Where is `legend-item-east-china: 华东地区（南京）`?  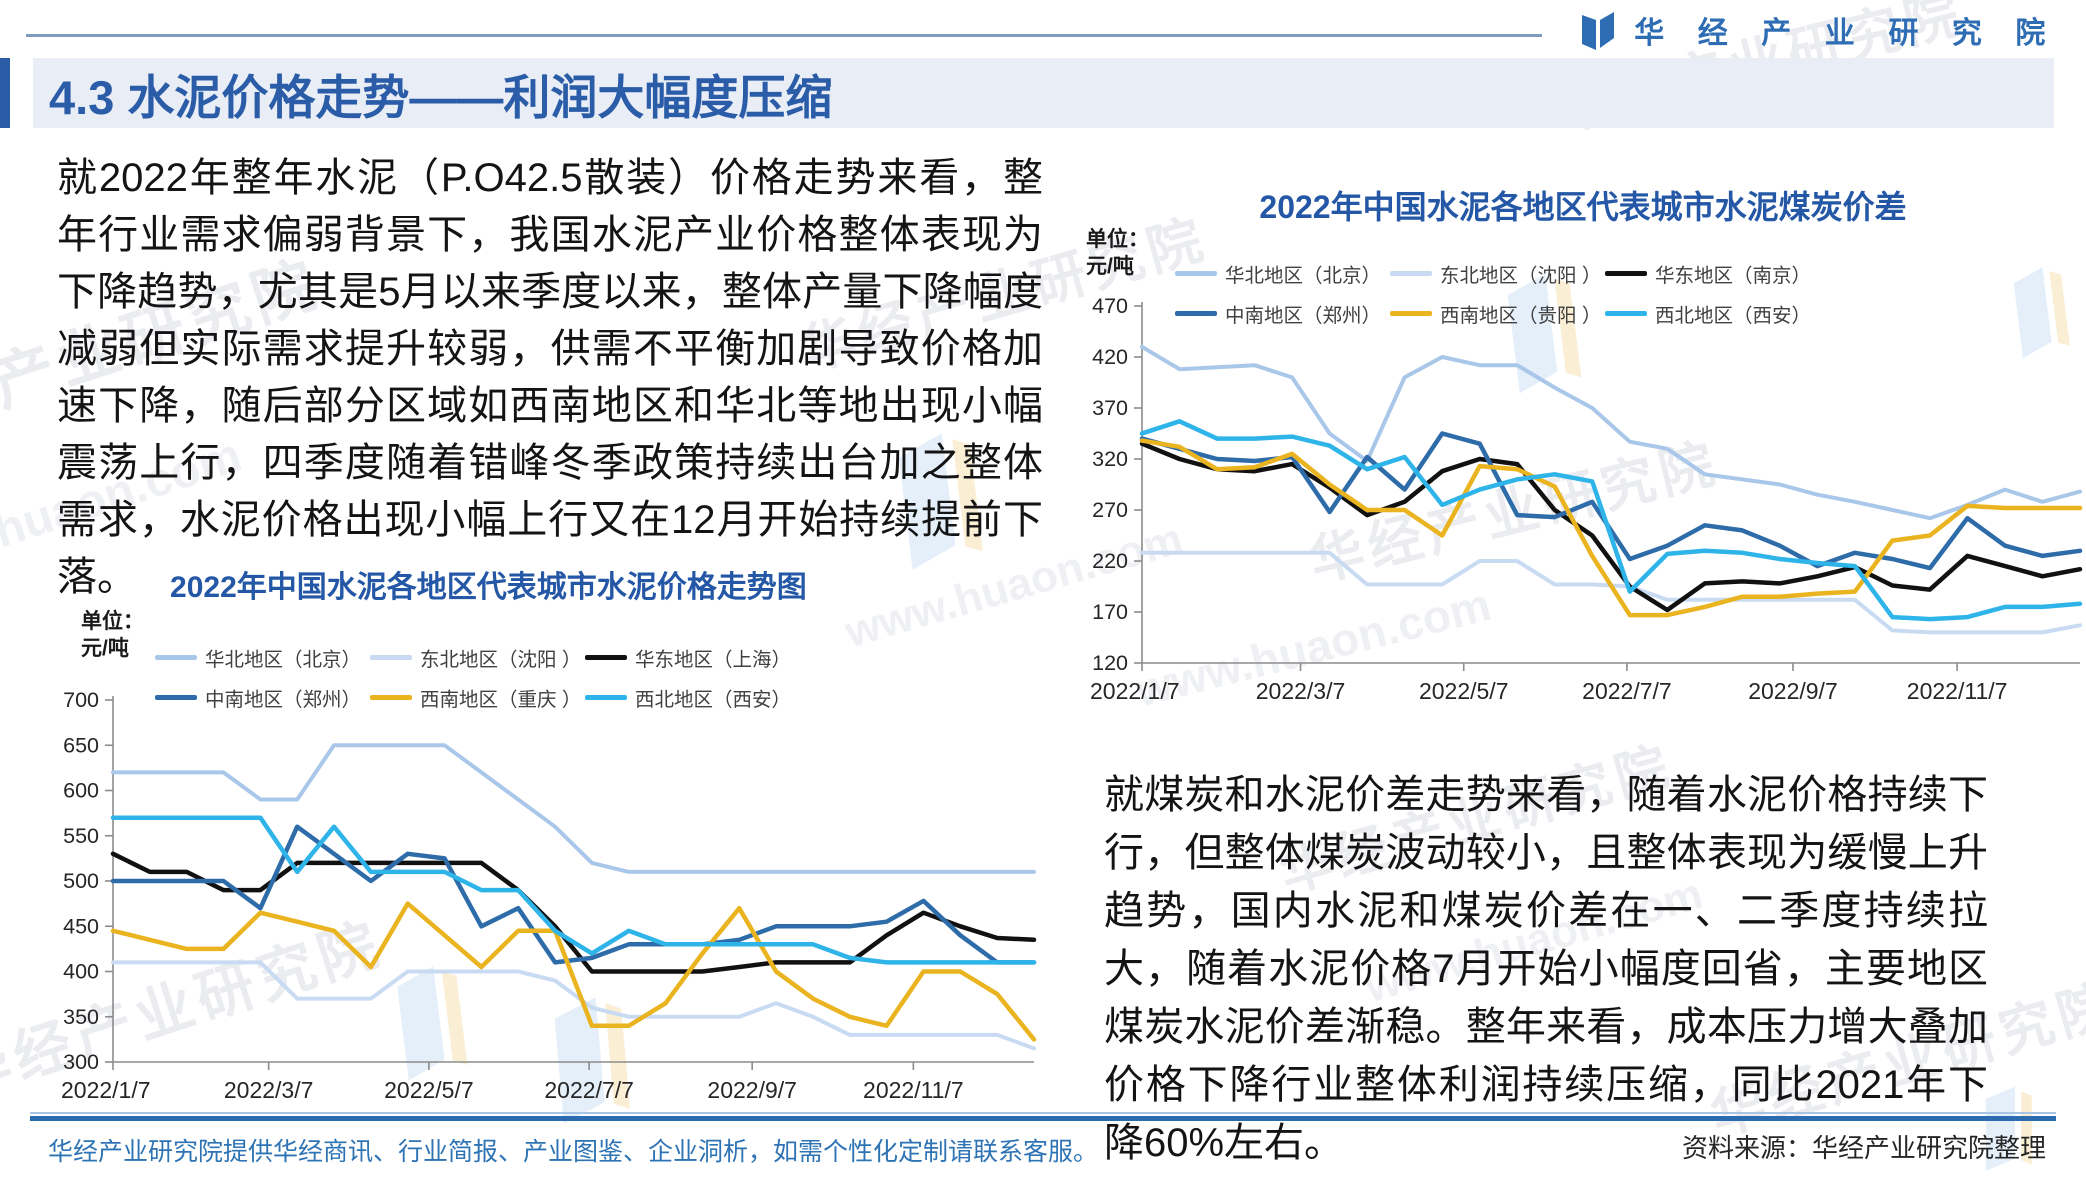
legend-item-east-china: 华东地区（南京） is located at coordinates (1712, 273).